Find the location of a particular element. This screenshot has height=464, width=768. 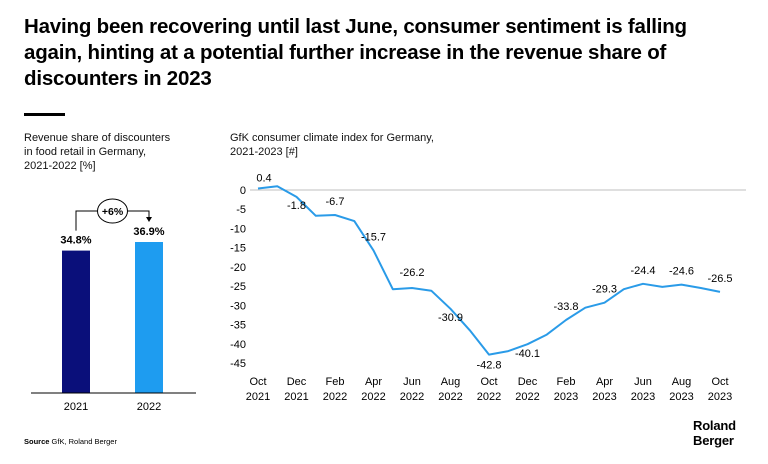

growth-badge-label: +6% is located at coordinates (113, 212).